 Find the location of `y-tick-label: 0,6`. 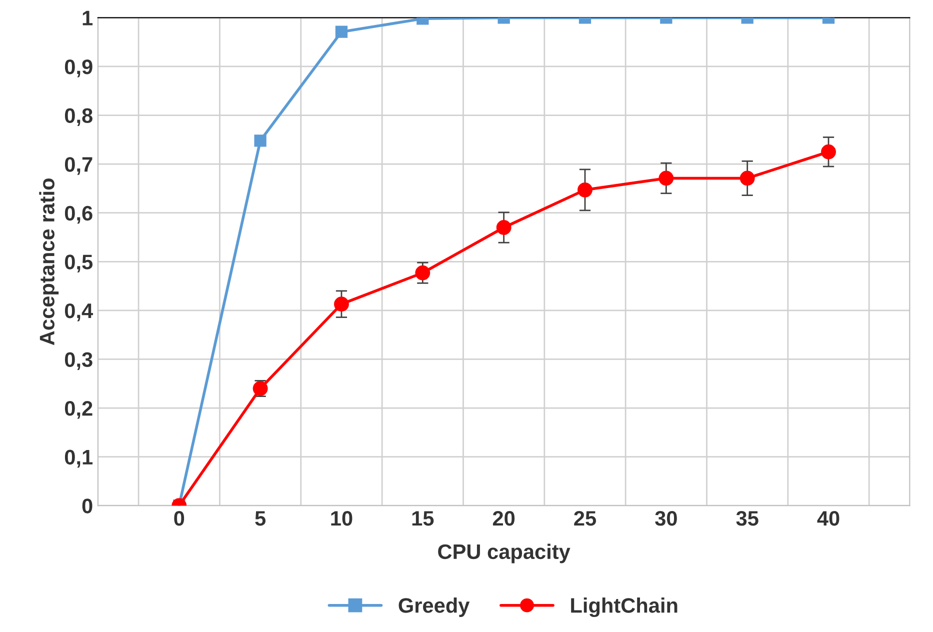

y-tick-label: 0,6 is located at coordinates (78, 215).